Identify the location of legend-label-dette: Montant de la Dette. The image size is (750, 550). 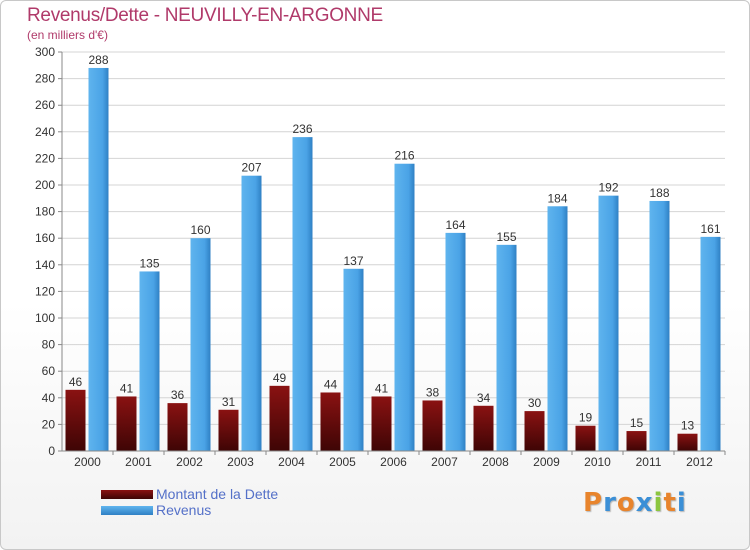
(217, 494).